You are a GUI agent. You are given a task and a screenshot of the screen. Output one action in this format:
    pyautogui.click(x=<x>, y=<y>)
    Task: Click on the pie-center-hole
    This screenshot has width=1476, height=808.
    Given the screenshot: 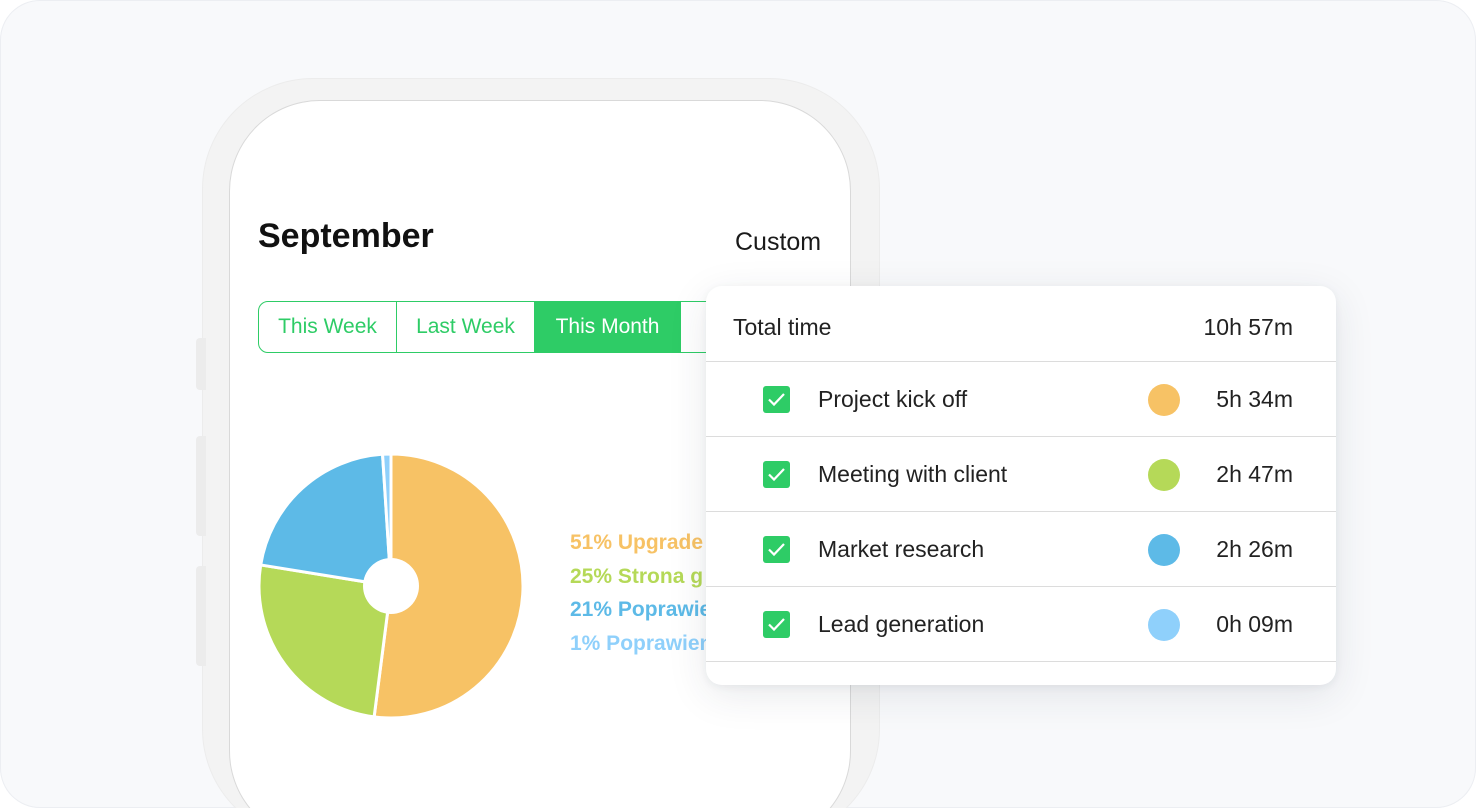 What is the action you would take?
    pyautogui.click(x=391, y=586)
    